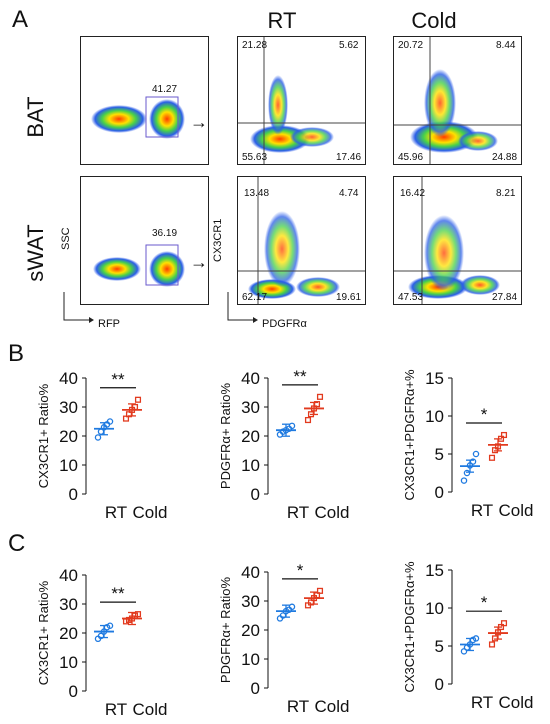 The height and width of the screenshot is (724, 550). What do you see at coordinates (506, 45) in the screenshot?
I see `quadrant-value-ur: 8.44` at bounding box center [506, 45].